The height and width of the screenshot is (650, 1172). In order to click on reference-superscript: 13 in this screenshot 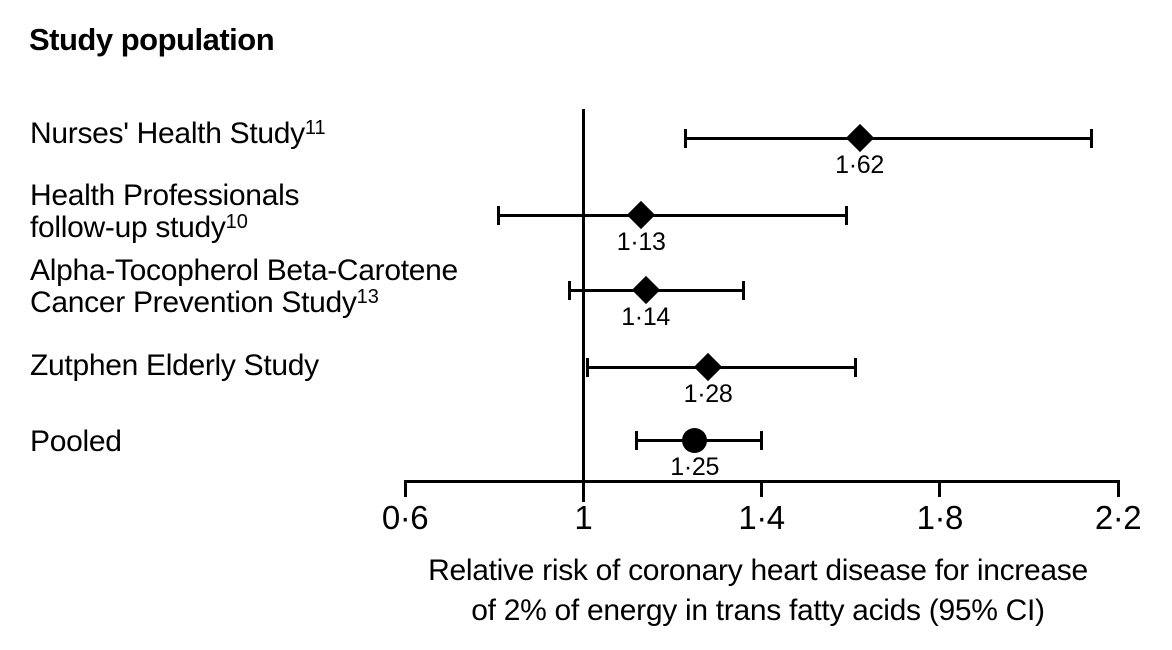, I will do `click(367, 297)`.